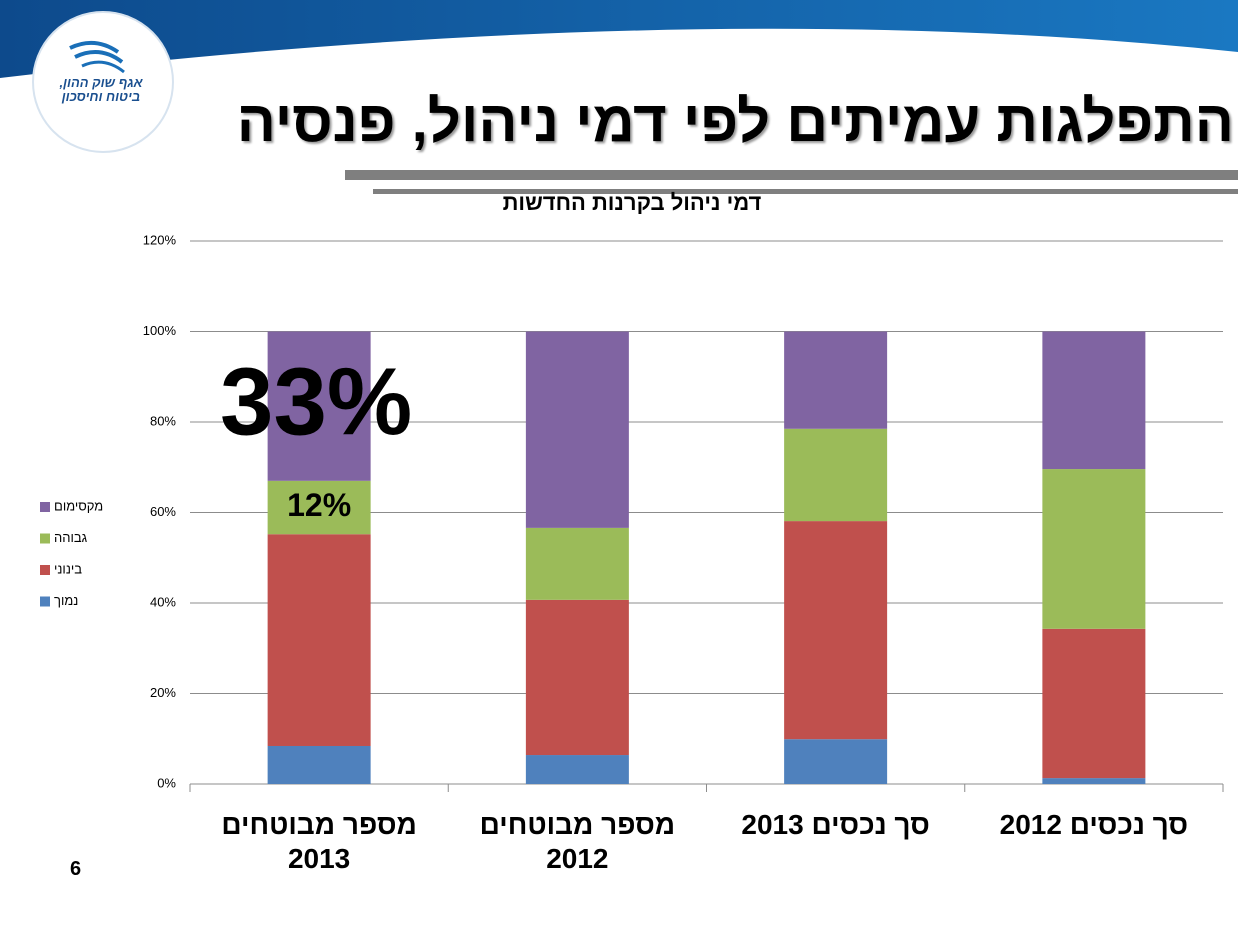 The width and height of the screenshot is (1238, 926). What do you see at coordinates (163, 511) in the screenshot?
I see `y-tick-label: 60%` at bounding box center [163, 511].